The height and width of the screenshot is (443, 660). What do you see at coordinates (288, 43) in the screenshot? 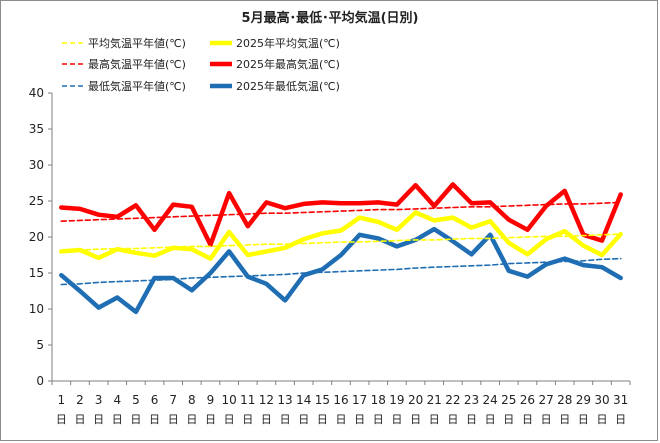
I see `legend-label-1: 2025年平均気温(℃)` at bounding box center [288, 43].